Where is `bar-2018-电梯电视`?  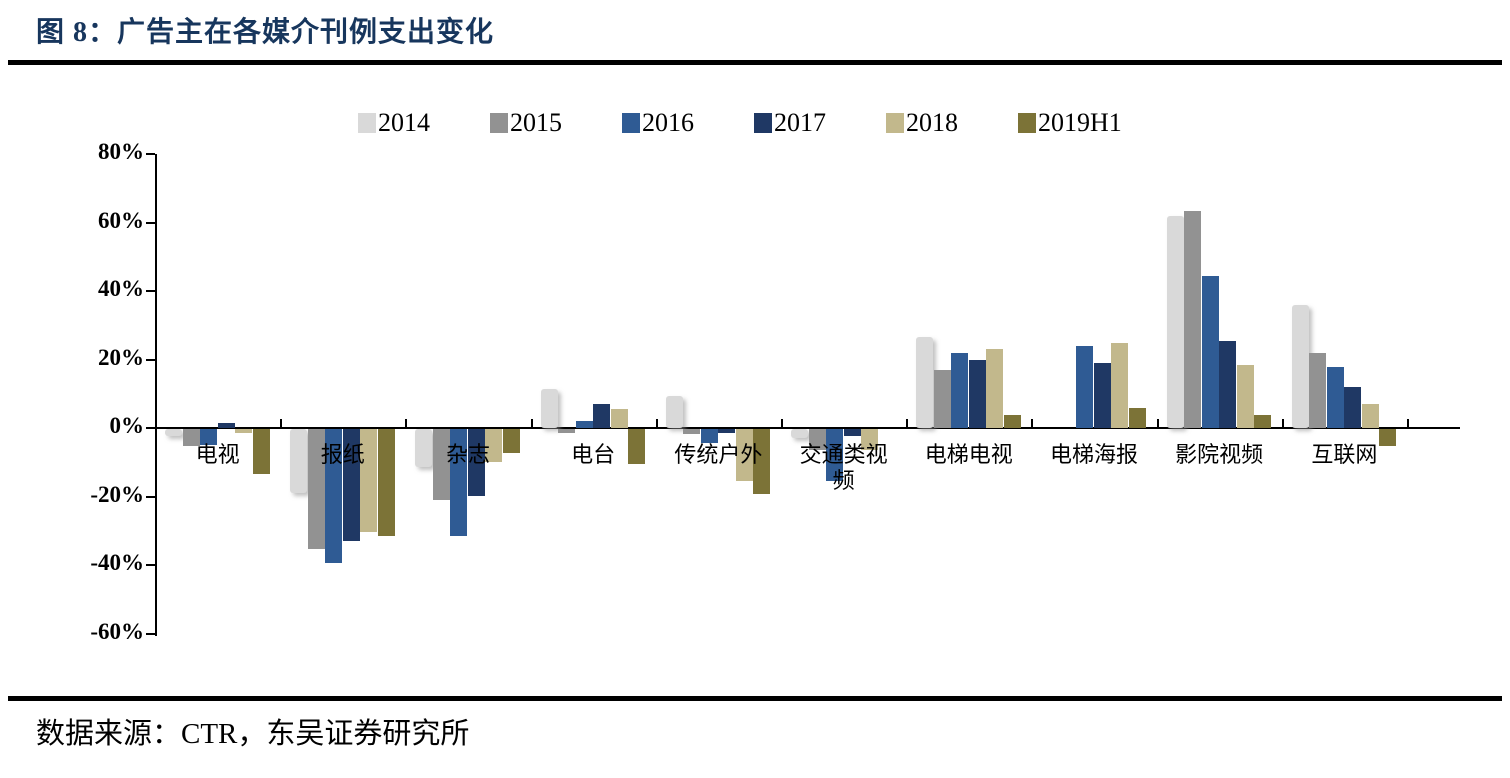 bar-2018-电梯电视 is located at coordinates (995, 389).